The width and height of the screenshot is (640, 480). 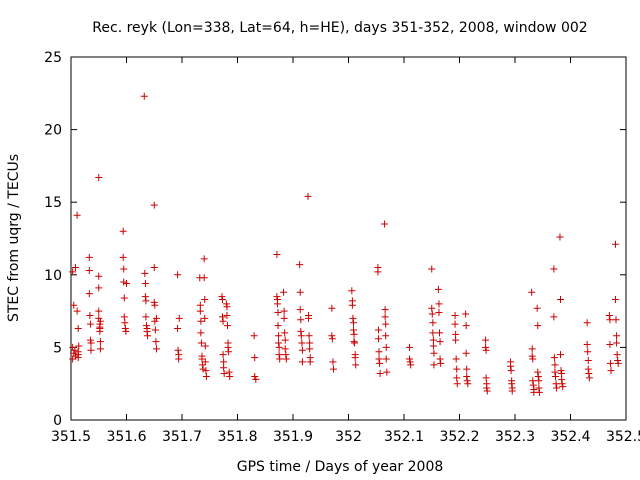 I want to click on y-axis-label: STEC from uqrg / TECUs, so click(x=14, y=238).